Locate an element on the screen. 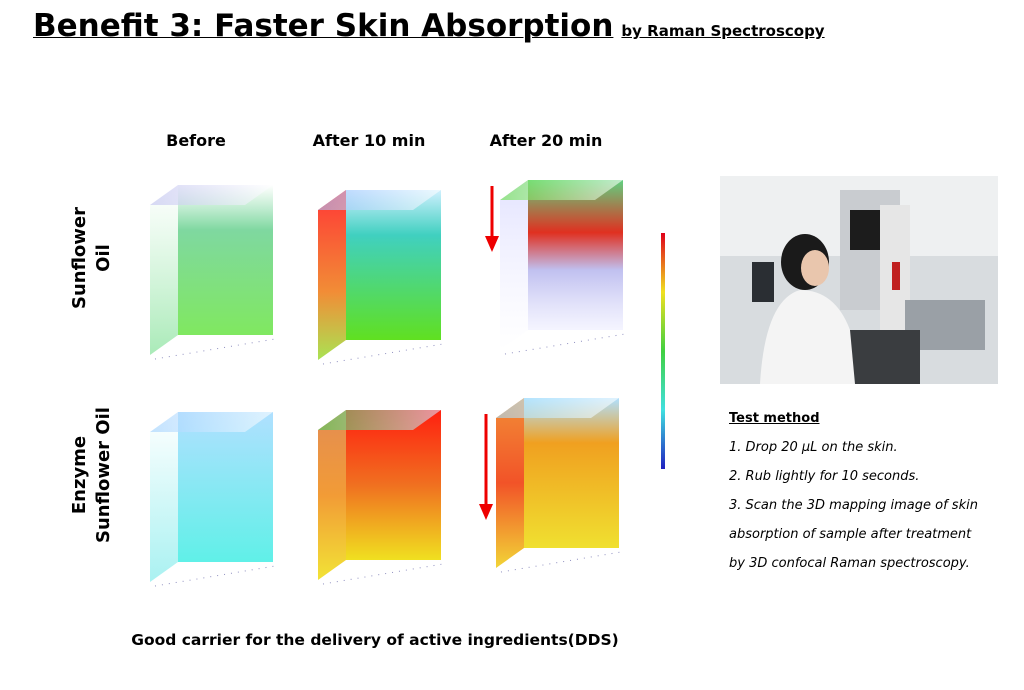  column-label: After 10 min is located at coordinates (369, 140).